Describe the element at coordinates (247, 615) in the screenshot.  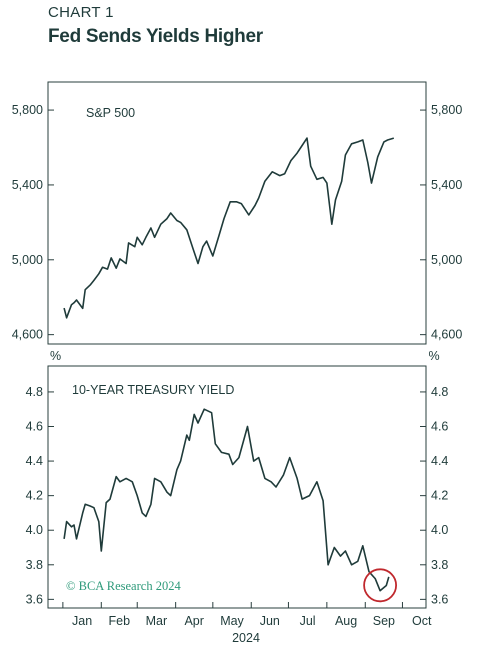
I see `x-axis: Jan Feb Mar Apr May Jun Jul Aug Sep Oct` at that location.